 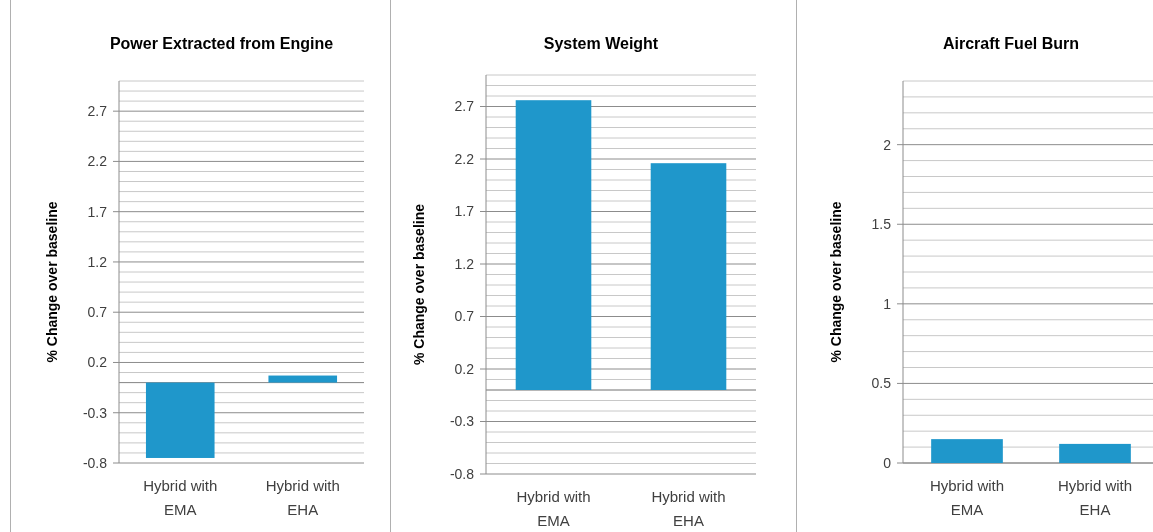 What do you see at coordinates (887, 144) in the screenshot?
I see `y-tick-label: 2` at bounding box center [887, 144].